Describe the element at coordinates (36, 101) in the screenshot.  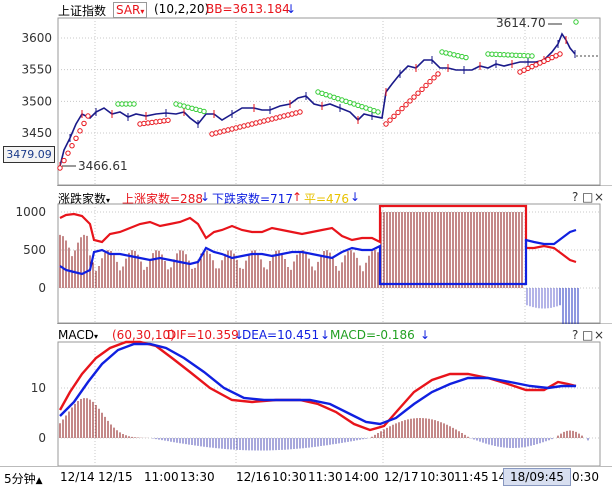
I see `y-tick-label: 3500` at that location.